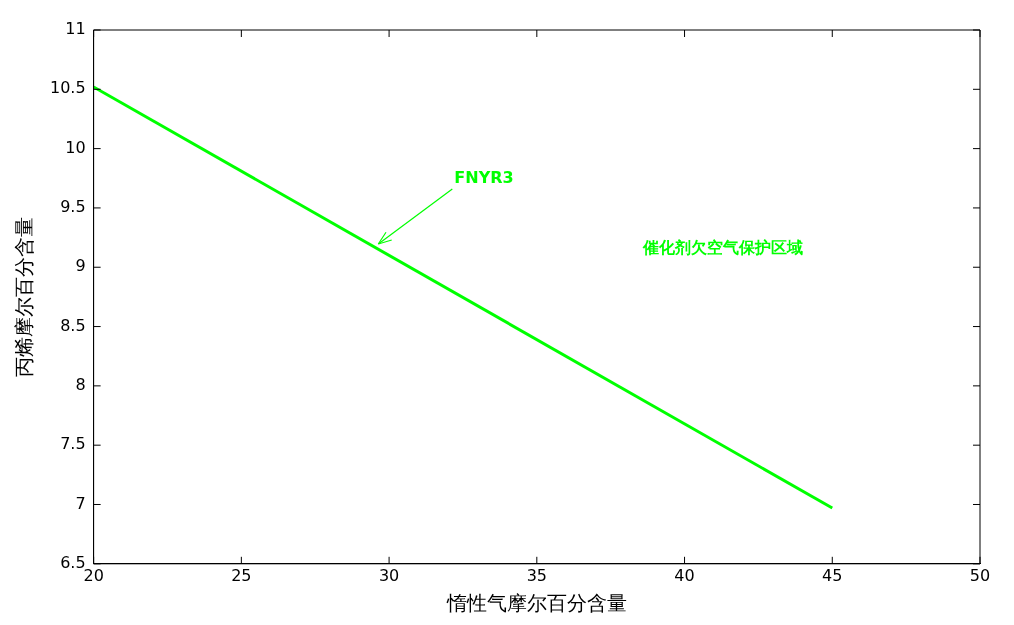  Describe the element at coordinates (73, 444) in the screenshot. I see `y-tick-label: 7.5` at that location.